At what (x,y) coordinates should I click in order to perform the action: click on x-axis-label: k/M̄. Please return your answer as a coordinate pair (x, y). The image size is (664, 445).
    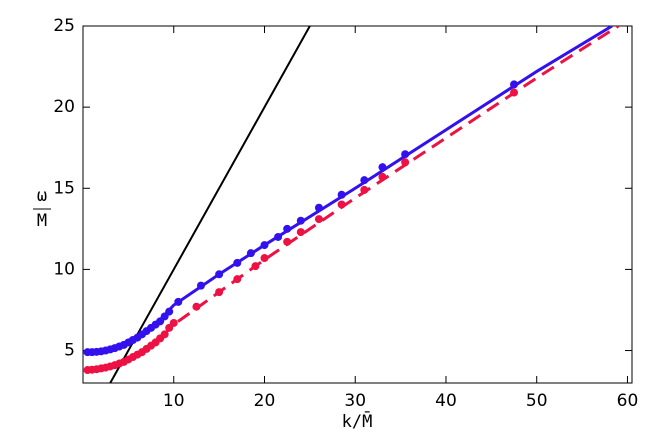
    Looking at the image, I should click on (357, 421).